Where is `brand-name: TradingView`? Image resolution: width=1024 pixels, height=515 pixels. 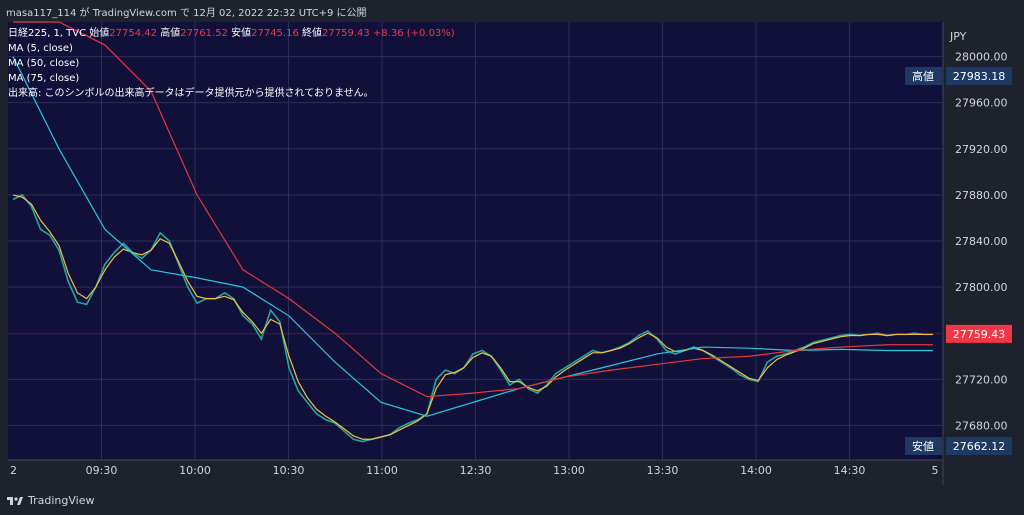
brand-name: TradingView is located at coordinates (61, 500).